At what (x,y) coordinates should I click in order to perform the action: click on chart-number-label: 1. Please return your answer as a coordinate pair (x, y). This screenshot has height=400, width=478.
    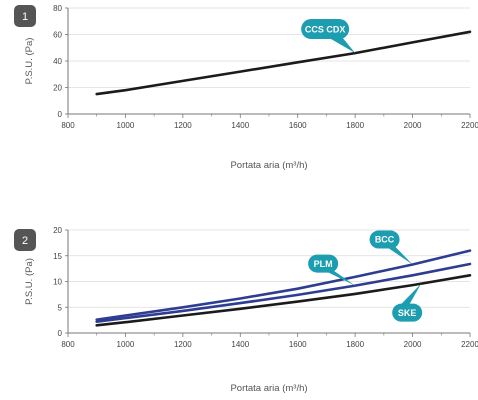
    Looking at the image, I should click on (25, 17).